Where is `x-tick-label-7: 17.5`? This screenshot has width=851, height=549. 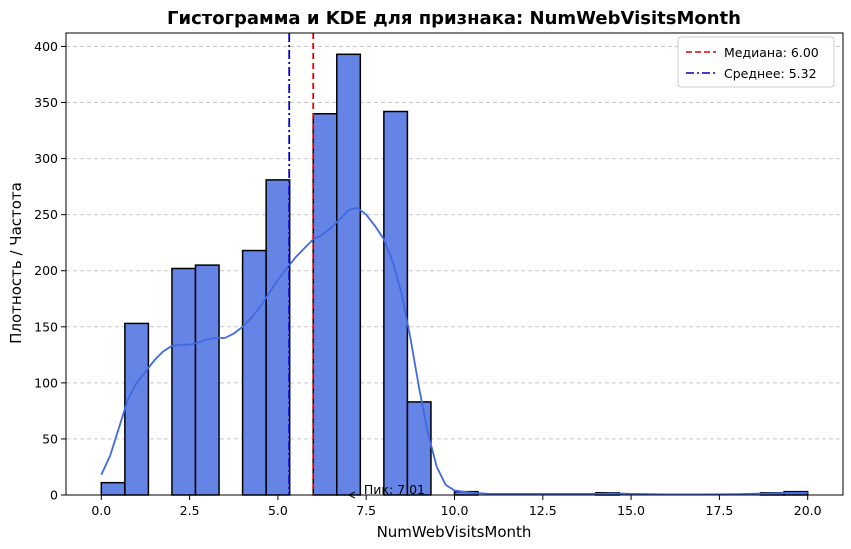 x-tick-label-7: 17.5 is located at coordinates (719, 510).